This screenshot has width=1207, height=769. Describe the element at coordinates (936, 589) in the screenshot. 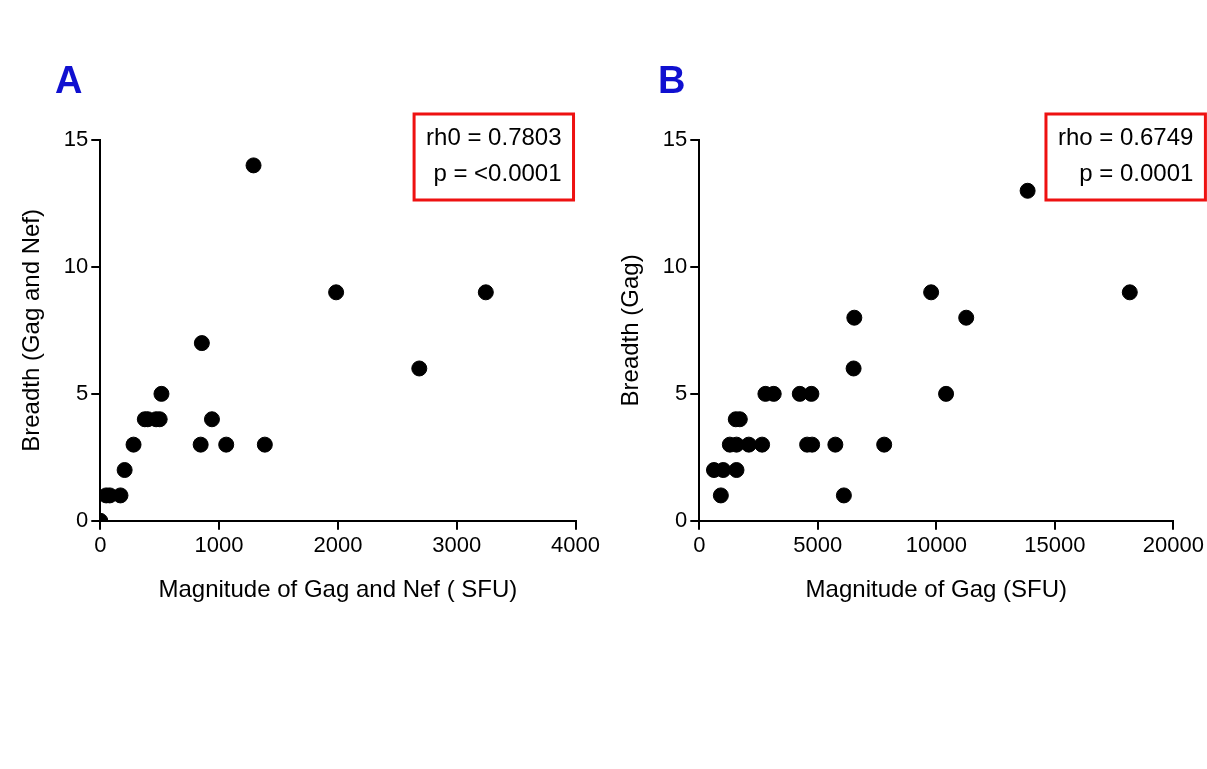

I see `x-axis-title: Magnitude of Gag (SFU)` at that location.